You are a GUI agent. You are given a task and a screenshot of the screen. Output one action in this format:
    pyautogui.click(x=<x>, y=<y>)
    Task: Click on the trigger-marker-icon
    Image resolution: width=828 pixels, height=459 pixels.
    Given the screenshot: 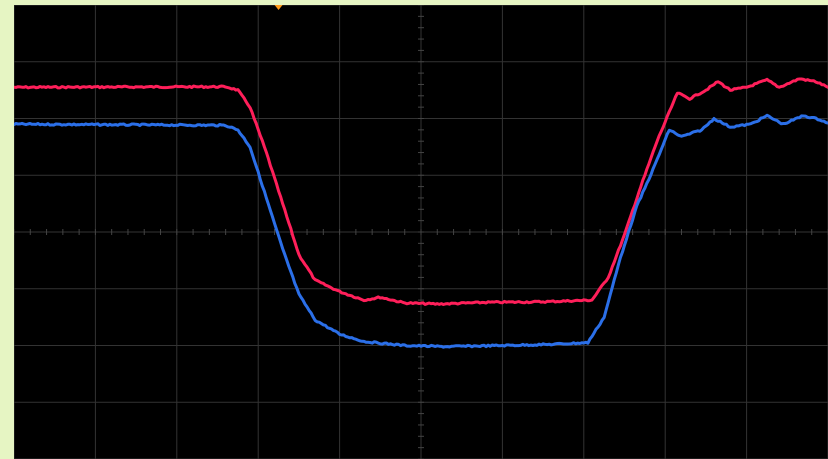 What is the action you would take?
    pyautogui.click(x=278, y=7)
    